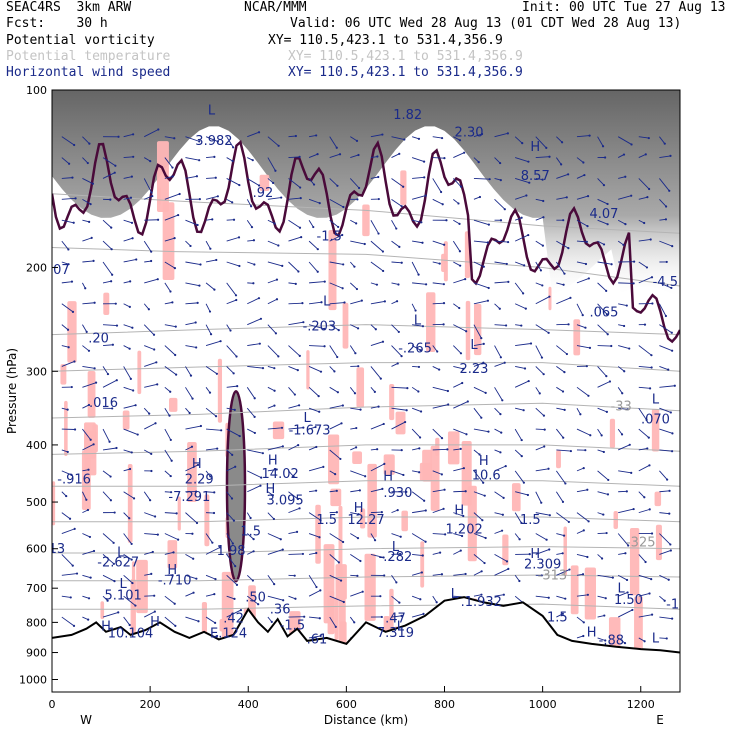 This screenshot has height=740, width=740. Describe the element at coordinates (250, 532) in the screenshot. I see `contour-label: 1.5` at that location.